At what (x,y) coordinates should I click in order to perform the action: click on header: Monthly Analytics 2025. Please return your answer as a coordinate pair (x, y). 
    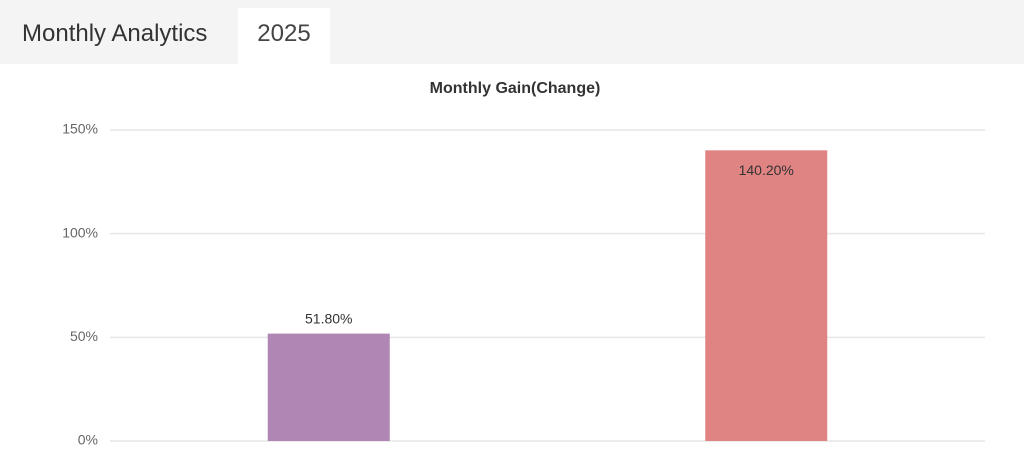
    Looking at the image, I should click on (512, 32).